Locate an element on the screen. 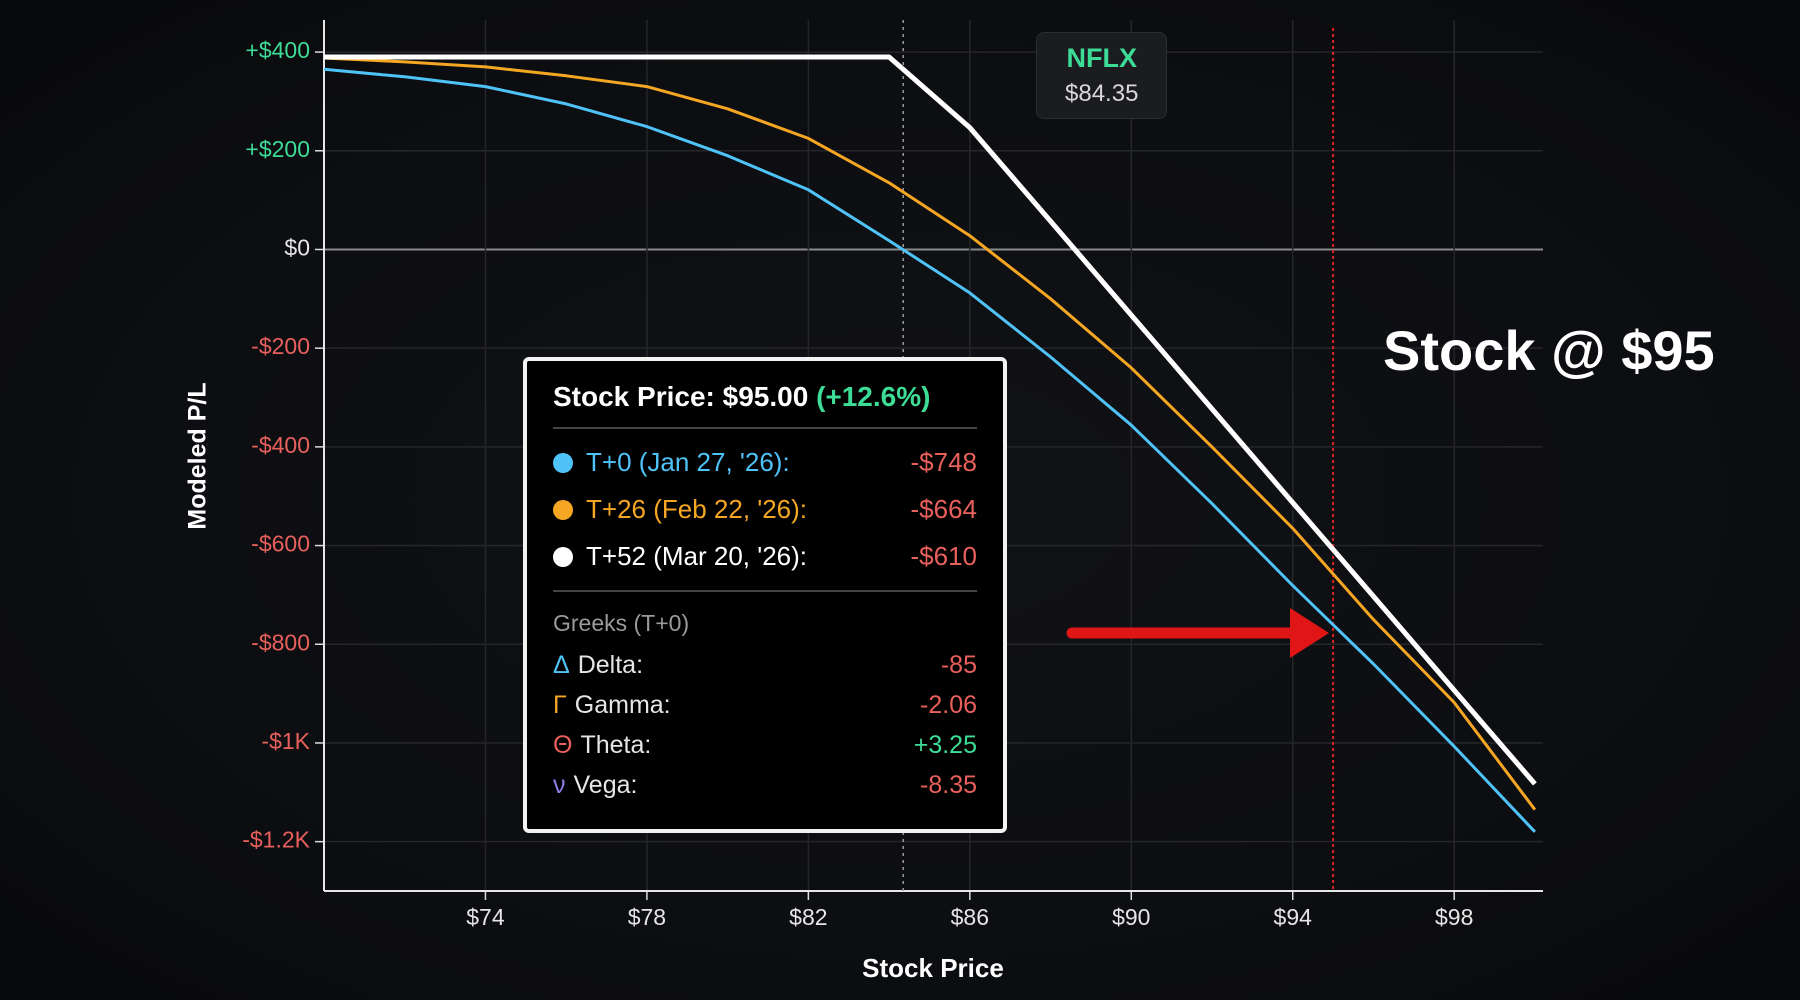 Image resolution: width=1800 pixels, height=1000 pixels. tooltip-price: Stock Price: $95.00 is located at coordinates (681, 396).